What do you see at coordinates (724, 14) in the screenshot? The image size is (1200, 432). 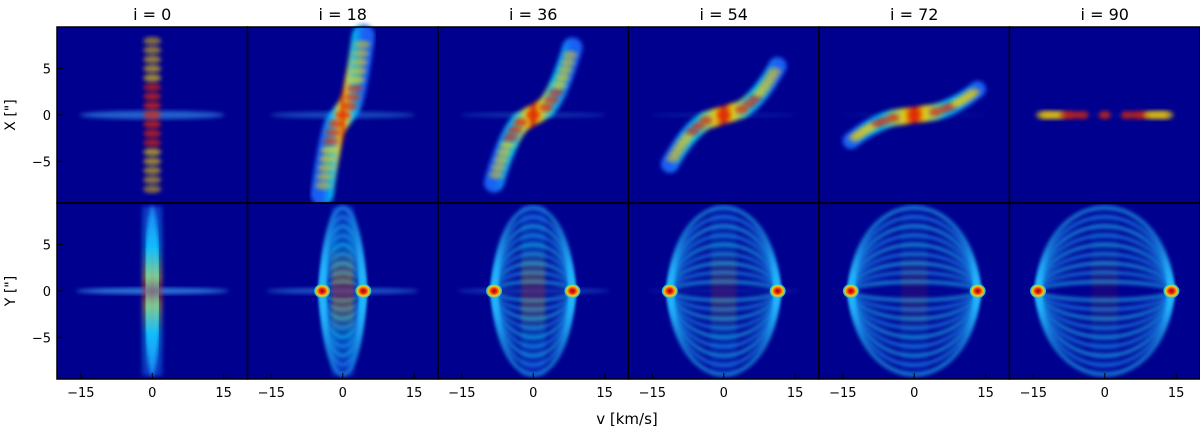 I see `panel-title: i = 54` at bounding box center [724, 14].